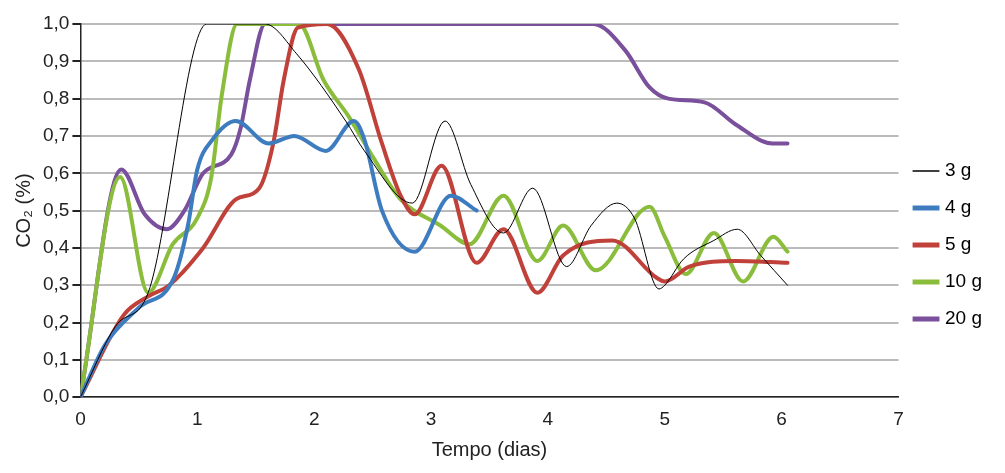  What do you see at coordinates (56, 23) in the screenshot?
I see `y-tick-label: 1,0` at bounding box center [56, 23].